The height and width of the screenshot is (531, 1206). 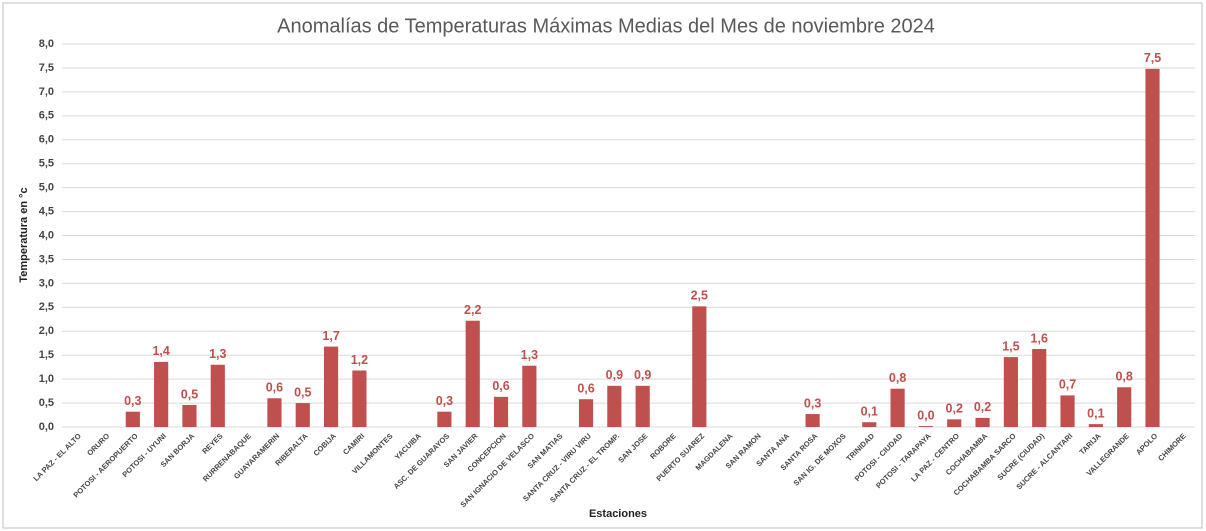 What do you see at coordinates (1010, 346) in the screenshot?
I see `data-label: 1,5` at bounding box center [1010, 346].